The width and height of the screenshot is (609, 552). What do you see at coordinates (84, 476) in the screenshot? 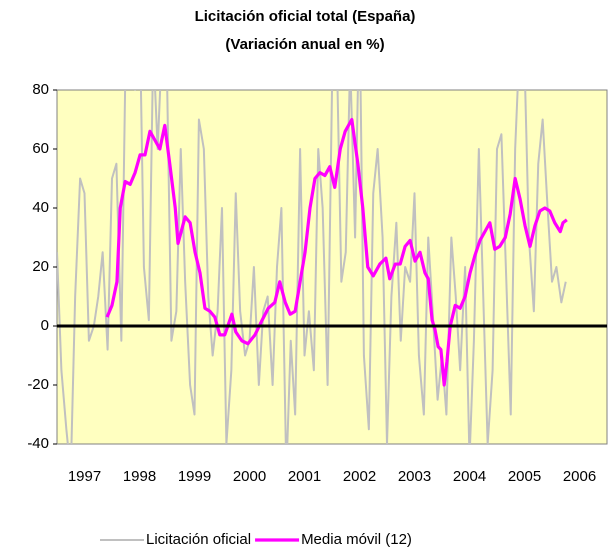
I see `x-tick-label: 1997` at bounding box center [84, 476].